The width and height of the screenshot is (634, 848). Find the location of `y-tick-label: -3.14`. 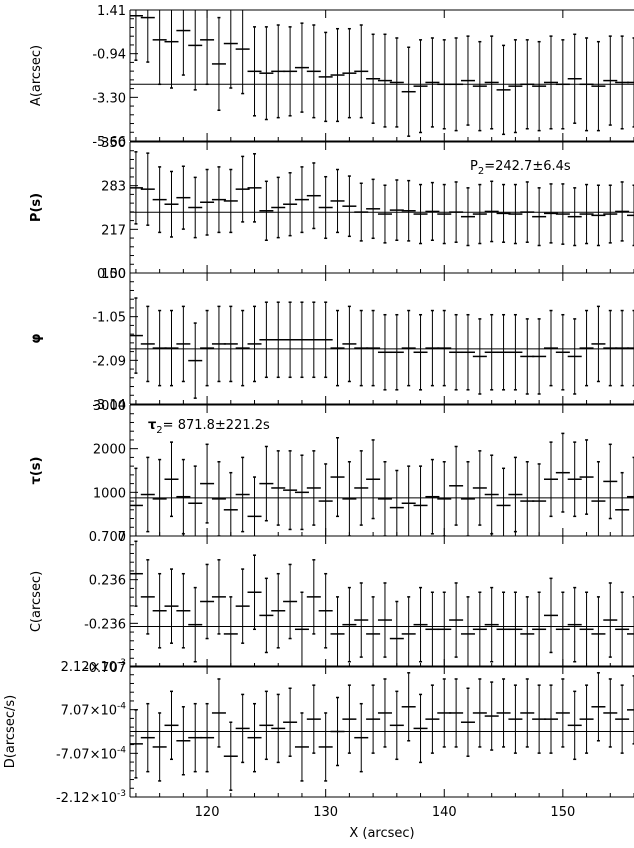

y-tick-label: -3.14 is located at coordinates (109, 405).